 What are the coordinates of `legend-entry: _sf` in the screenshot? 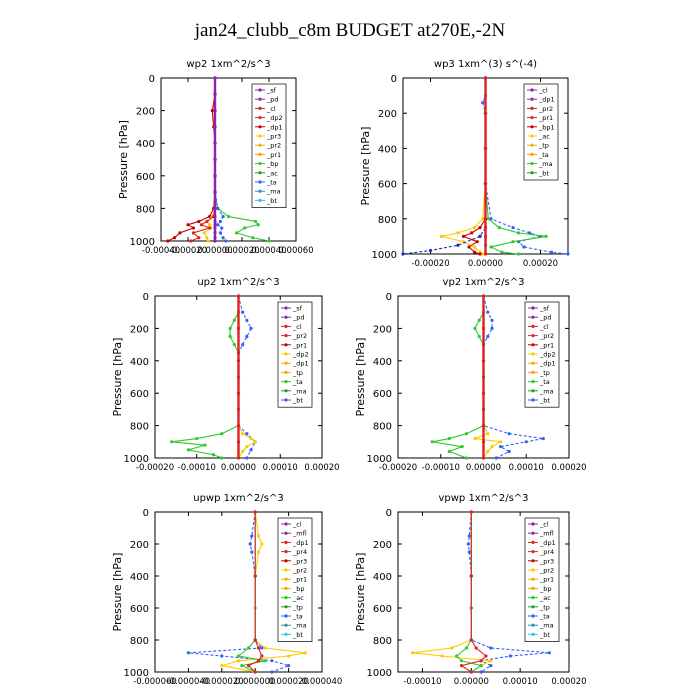 It's located at (271, 91).